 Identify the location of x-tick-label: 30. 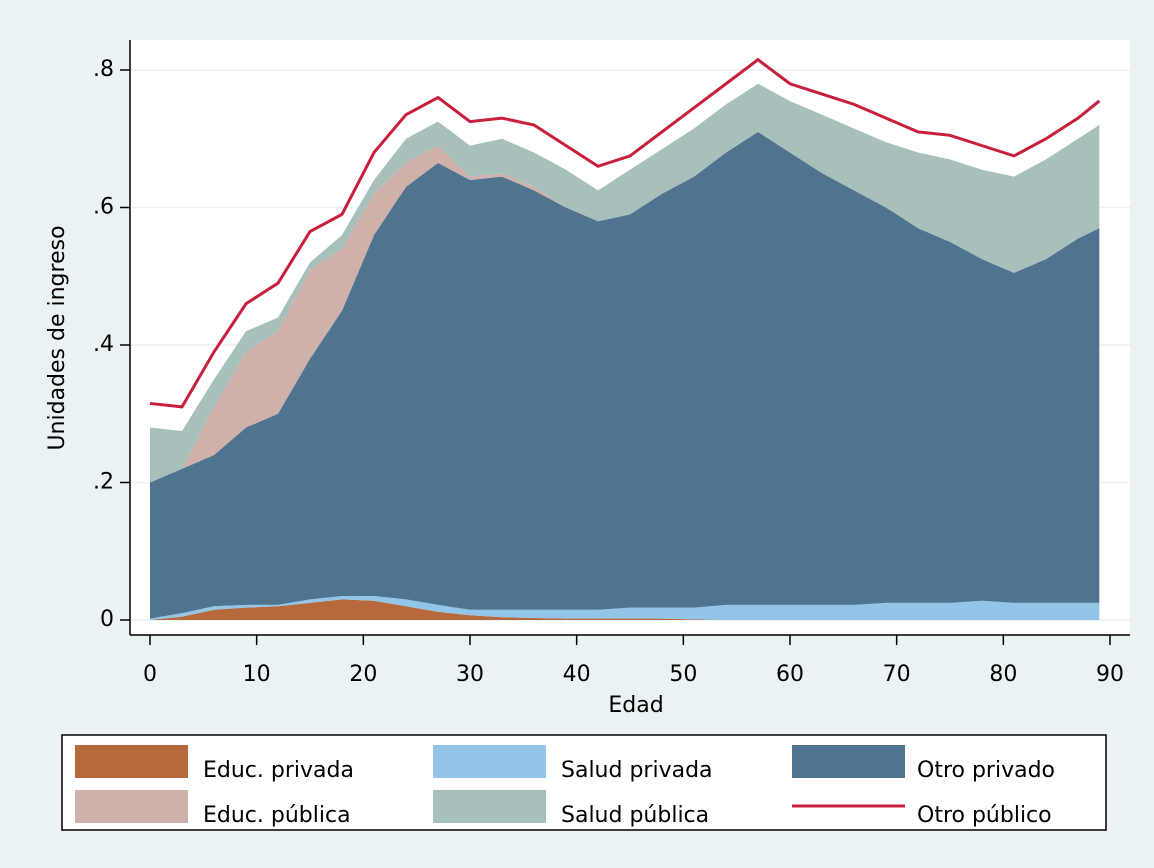
(470, 674).